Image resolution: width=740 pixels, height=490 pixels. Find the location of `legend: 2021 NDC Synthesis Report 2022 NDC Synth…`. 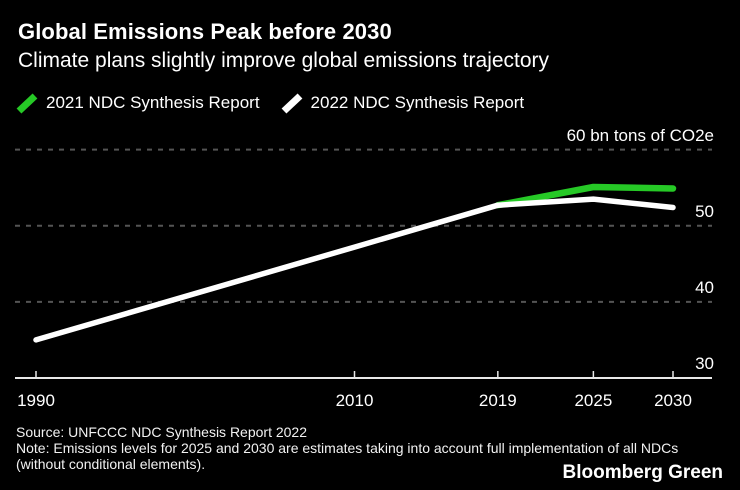

legend: 2021 NDC Synthesis Report 2022 NDC Synth… is located at coordinates (269, 103).